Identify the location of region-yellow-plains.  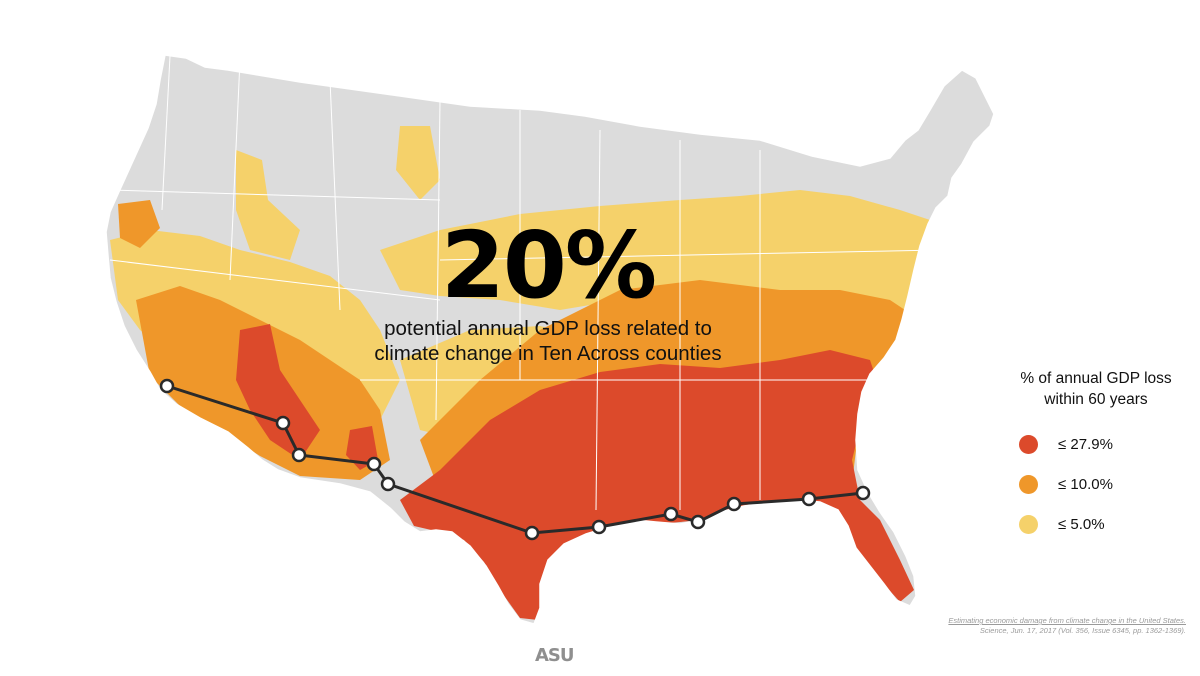
(418, 163).